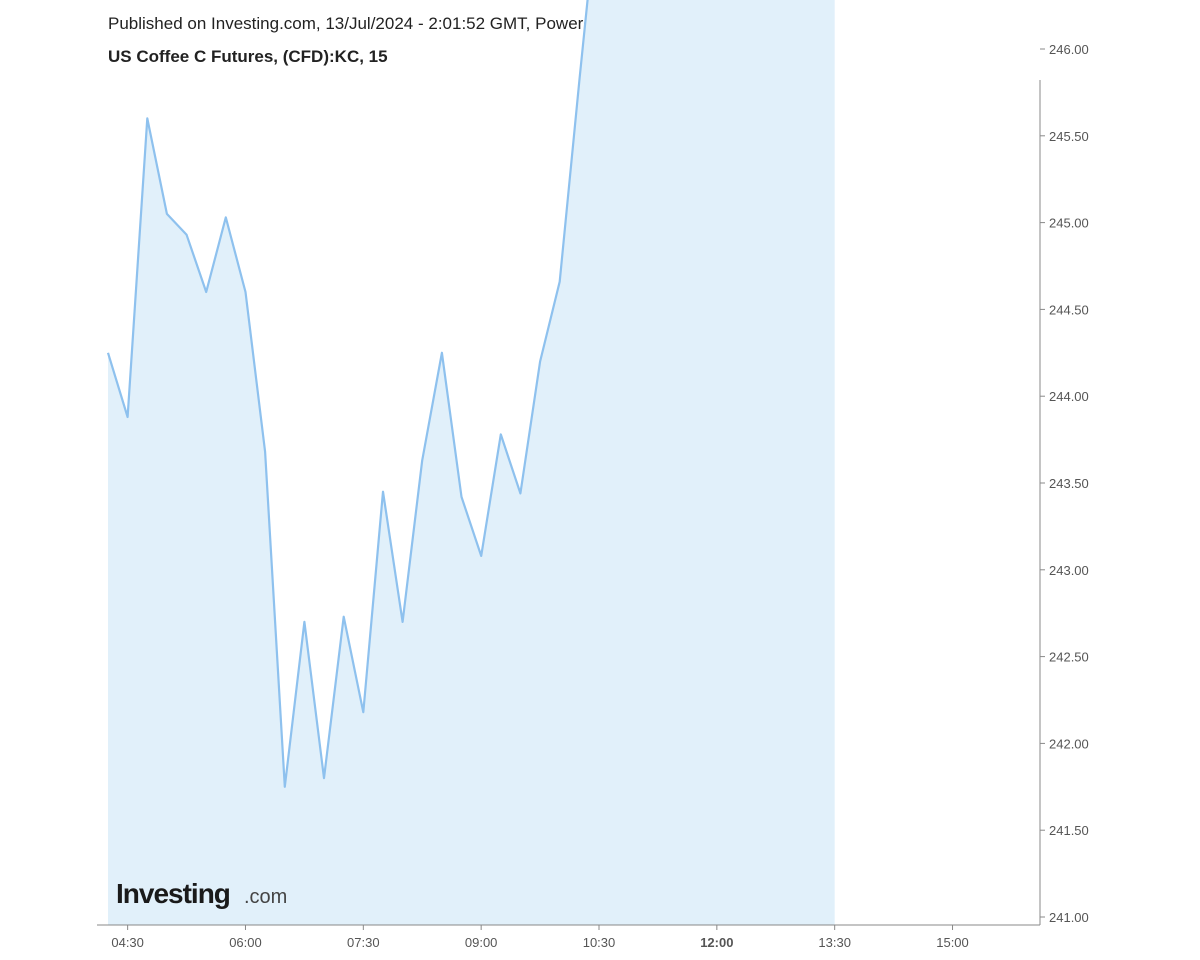  Describe the element at coordinates (1069, 49) in the screenshot. I see `y-tick-label: 246.00` at that location.